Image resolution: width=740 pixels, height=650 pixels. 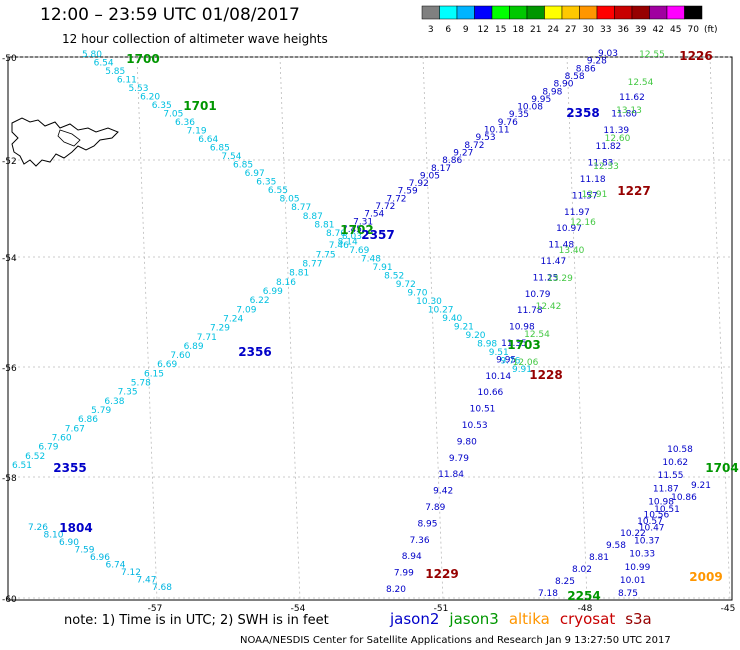 I want to click on swh-value: 6.74, so click(x=115, y=566).